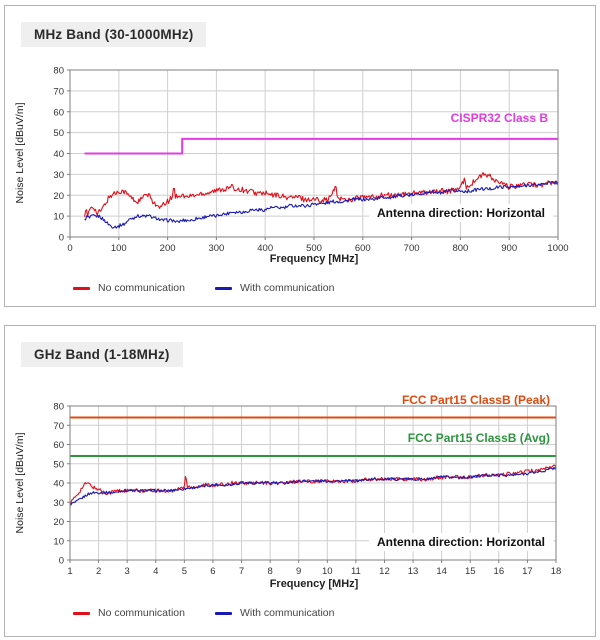 This screenshot has width=600, height=640. I want to click on x-axis-label-mhz: Frequency [MHz], so click(314, 259).